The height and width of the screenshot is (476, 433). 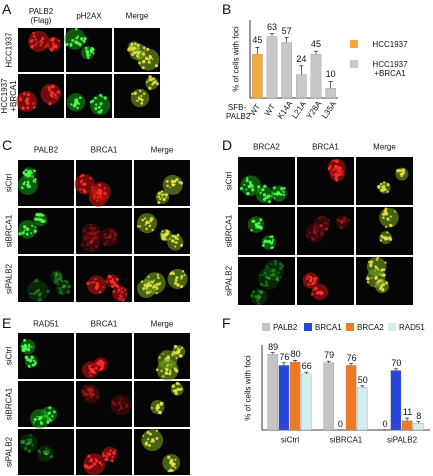 What do you see at coordinates (9, 96) in the screenshot?
I see `row-label: HCC1937 +BRCA1` at bounding box center [9, 96].